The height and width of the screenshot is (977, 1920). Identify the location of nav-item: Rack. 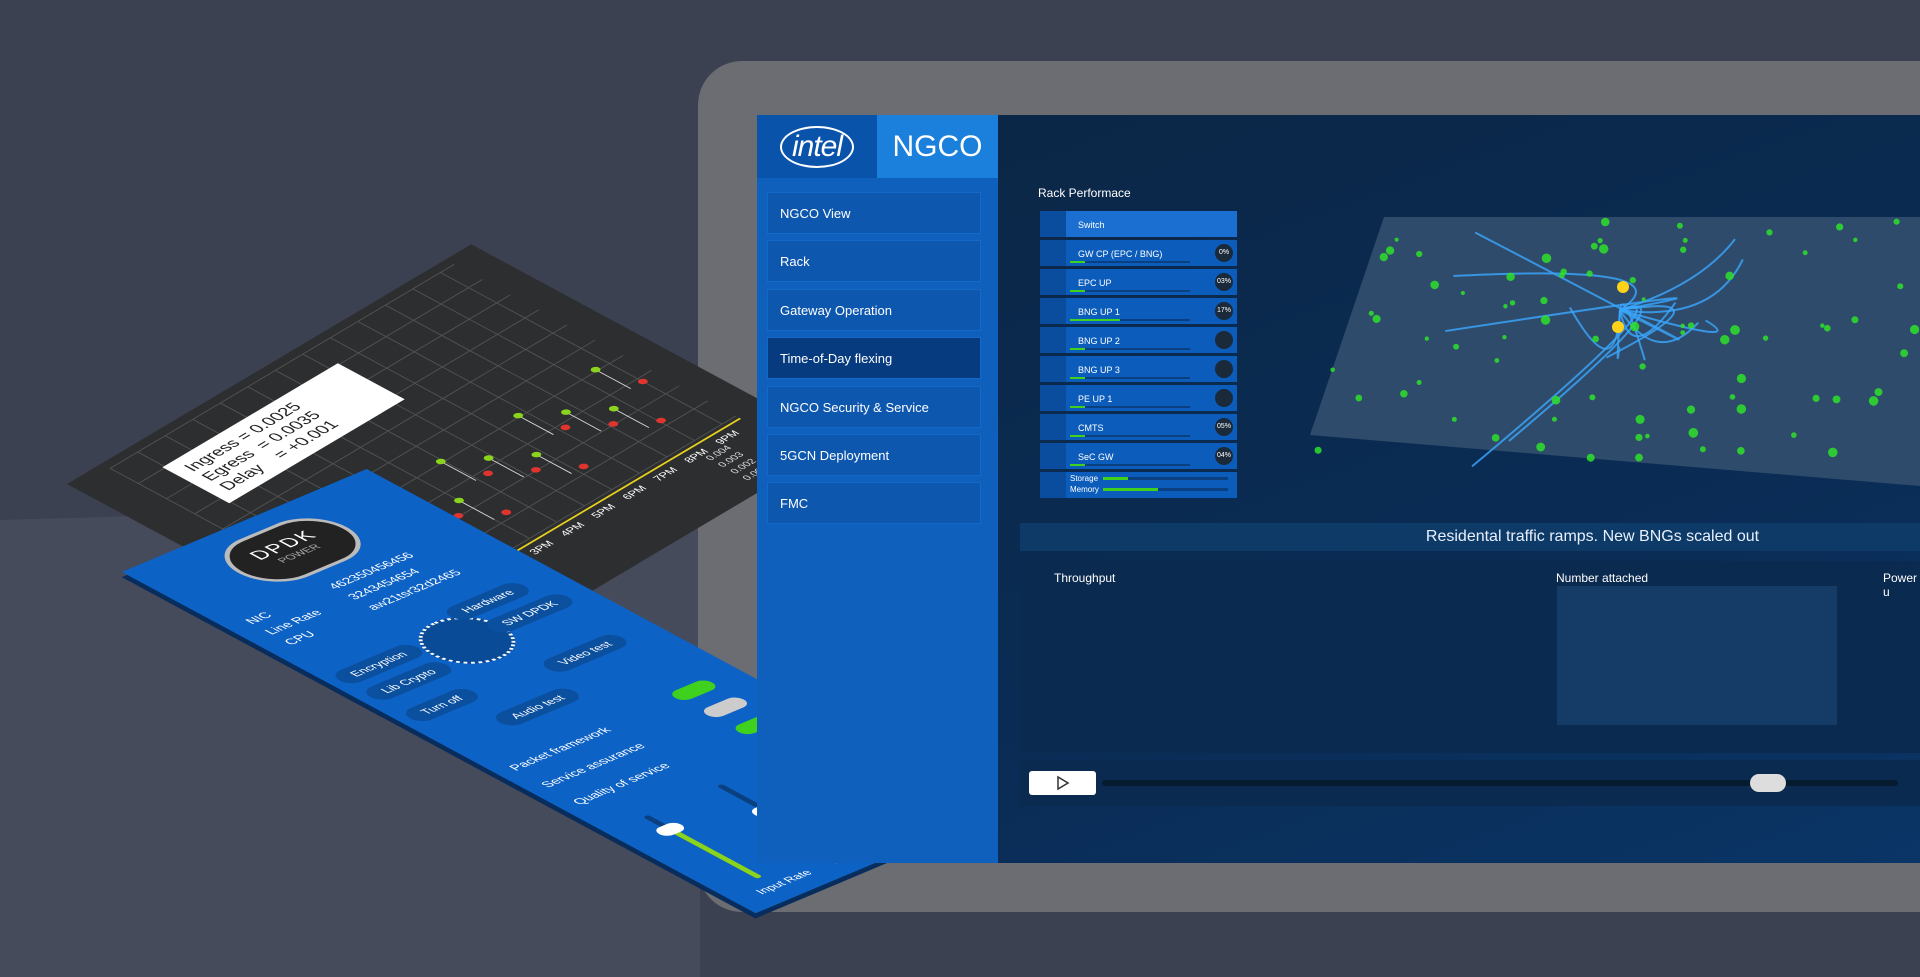
(874, 261).